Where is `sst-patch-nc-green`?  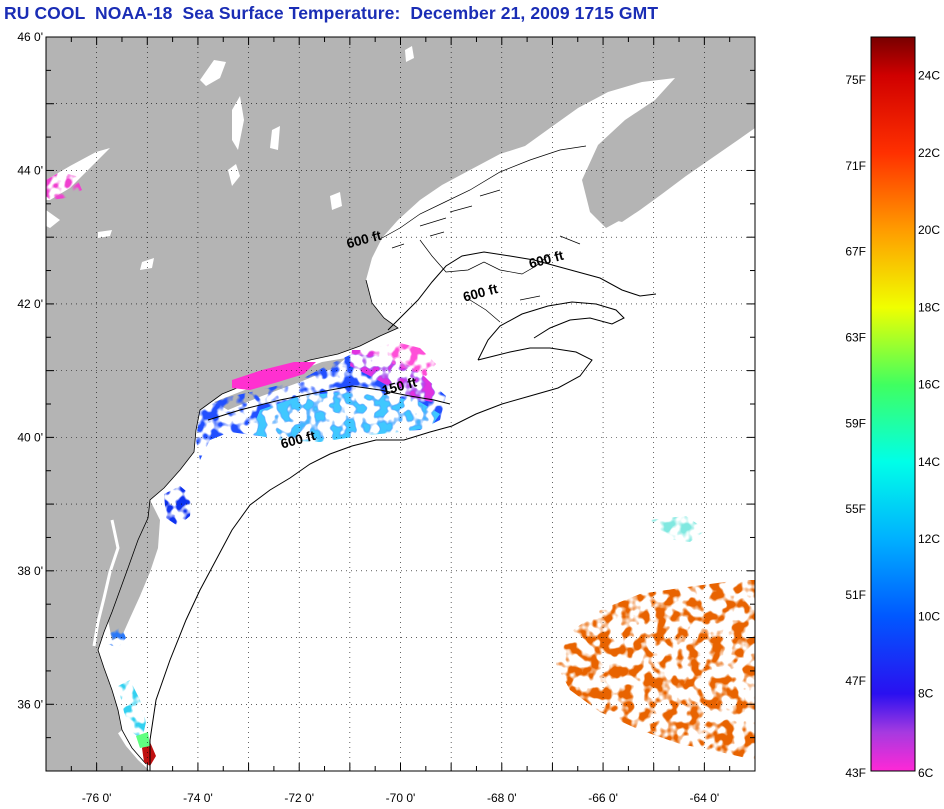 sst-patch-nc-green is located at coordinates (143, 740).